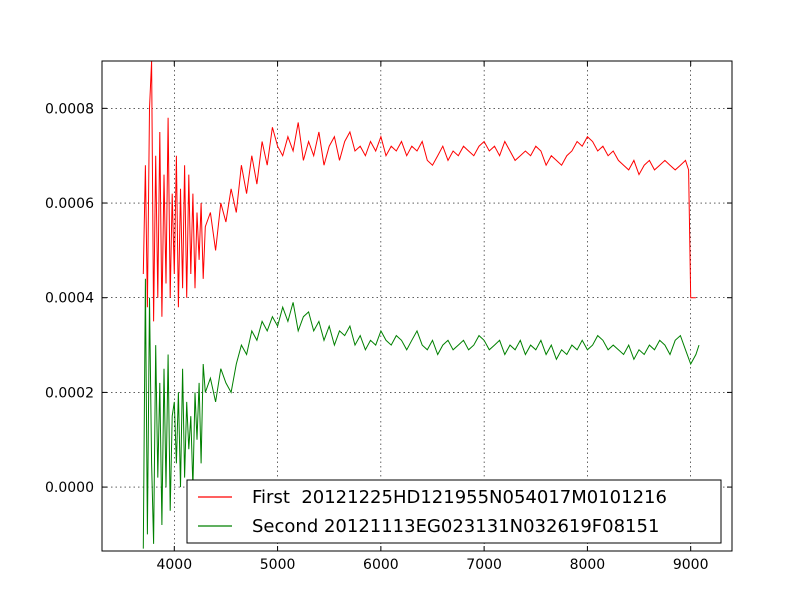 The height and width of the screenshot is (612, 812). I want to click on x-tick-label: 6000, so click(381, 565).